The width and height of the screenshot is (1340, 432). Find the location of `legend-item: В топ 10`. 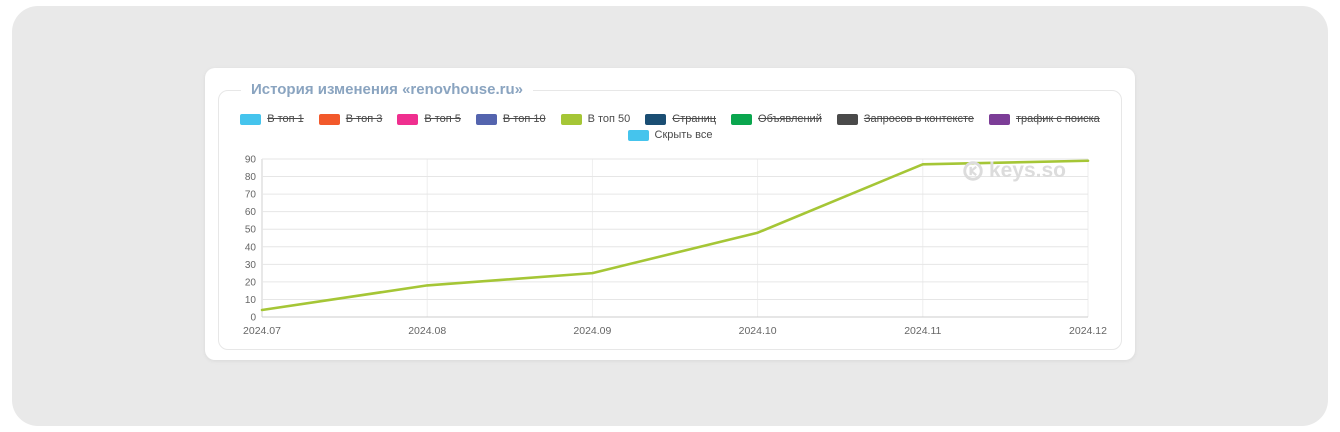

legend-item: В топ 10 is located at coordinates (510, 119).